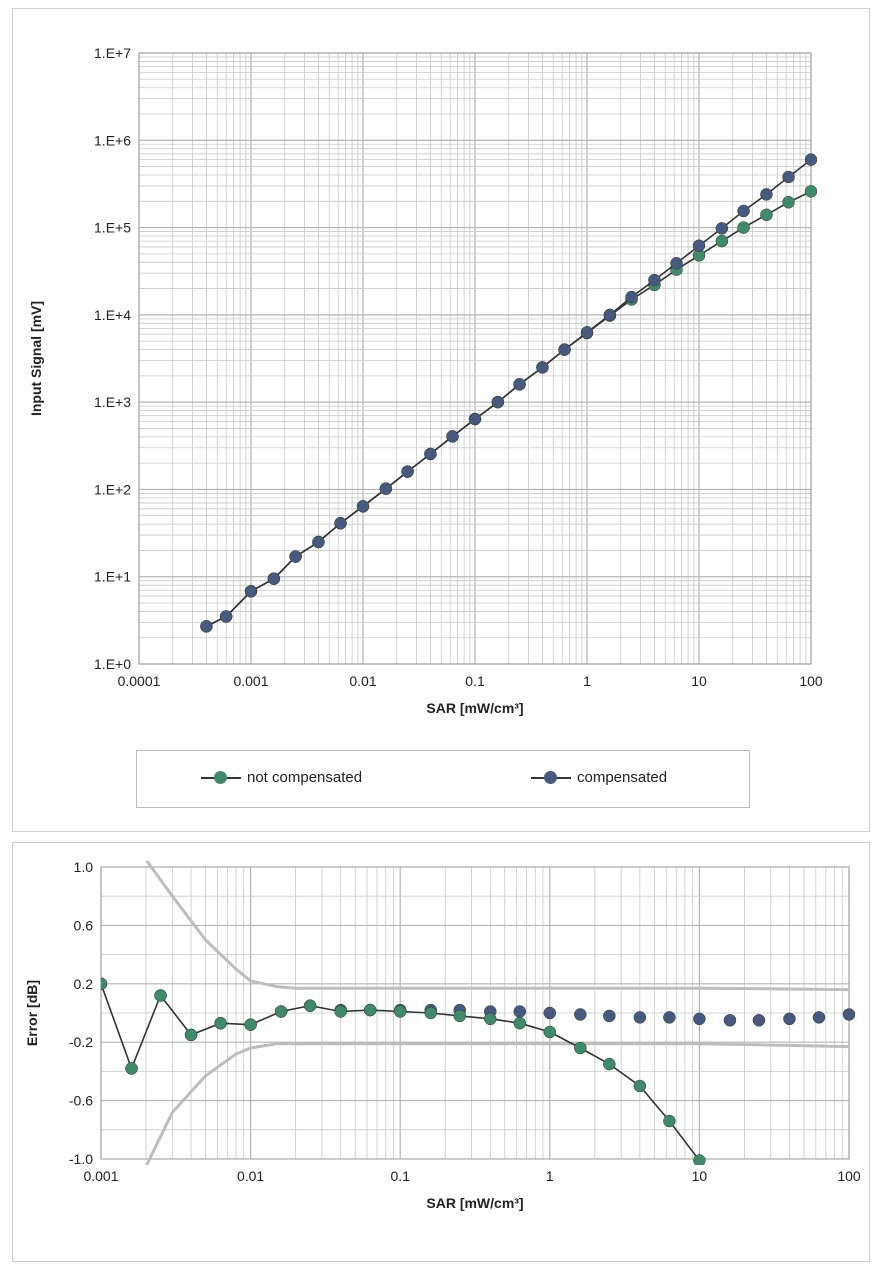  What do you see at coordinates (84, 867) in the screenshot?
I see `y-tick-label: 1.0` at bounding box center [84, 867].